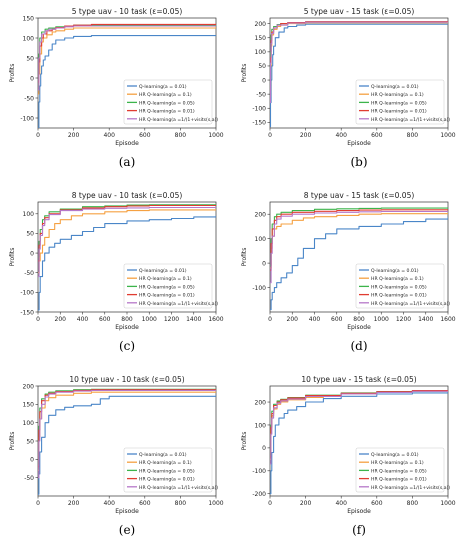 The height and width of the screenshot is (550, 460). Describe the element at coordinates (163, 271) in the screenshot. I see `legend-label: Q-learning(a = 0.01)` at that location.